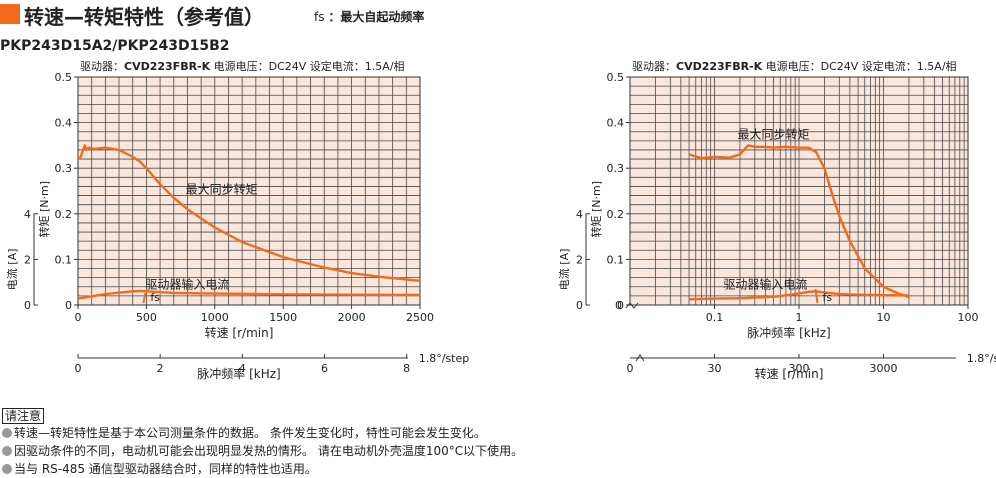  Describe the element at coordinates (238, 373) in the screenshot. I see `x2-axis-label: 脉冲频率 [kHz]` at that location.